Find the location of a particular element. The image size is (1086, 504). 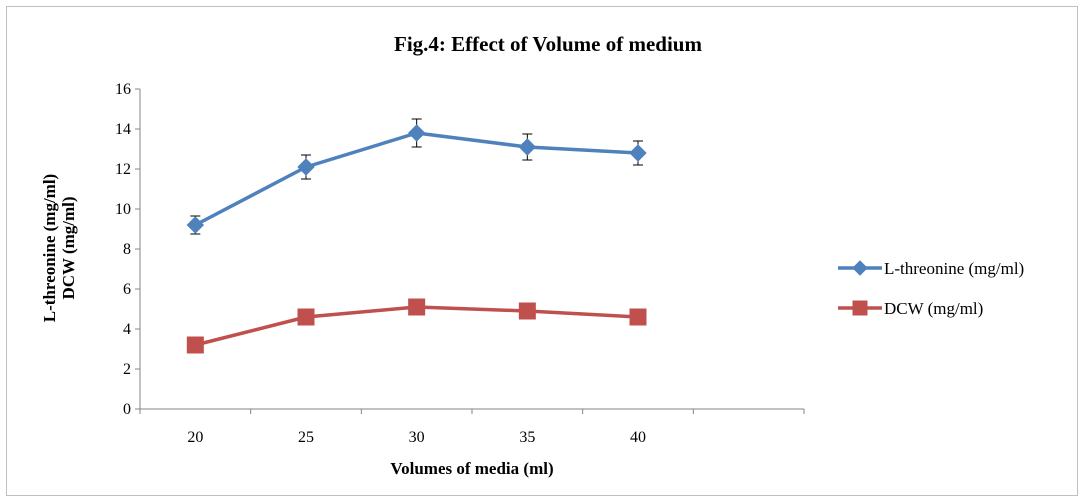

series-l-threonine is located at coordinates (416, 176).